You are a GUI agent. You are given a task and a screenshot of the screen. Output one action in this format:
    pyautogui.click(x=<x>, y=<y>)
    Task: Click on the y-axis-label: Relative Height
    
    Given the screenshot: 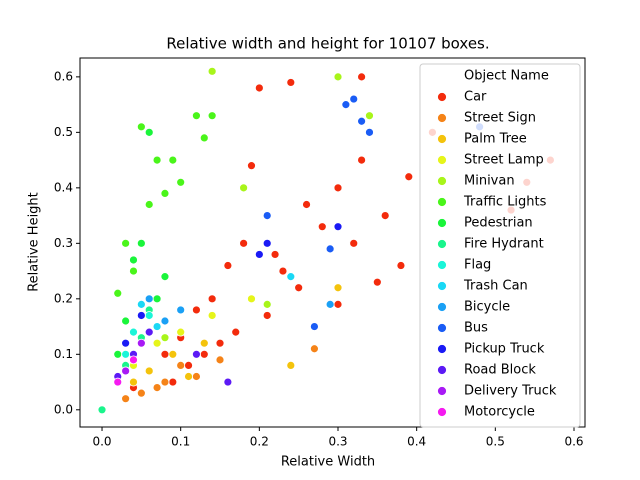 What is the action you would take?
    pyautogui.click(x=34, y=242)
    